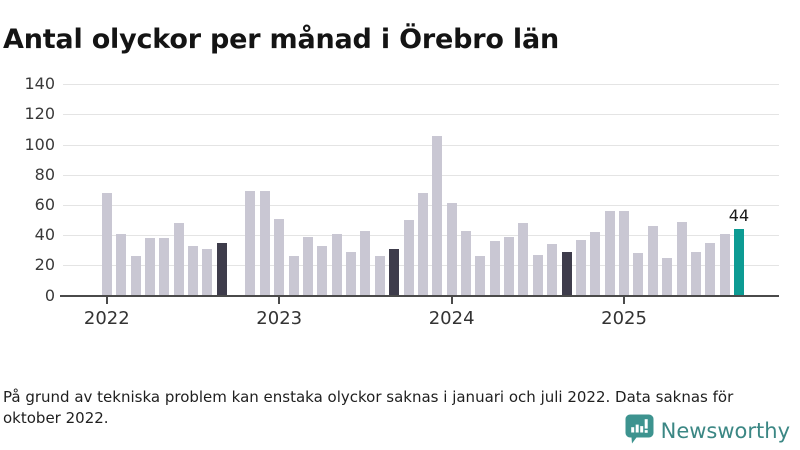  What do you see at coordinates (49, 295) in the screenshot?
I see `y-axis-tick-label-0: 0` at bounding box center [49, 295].